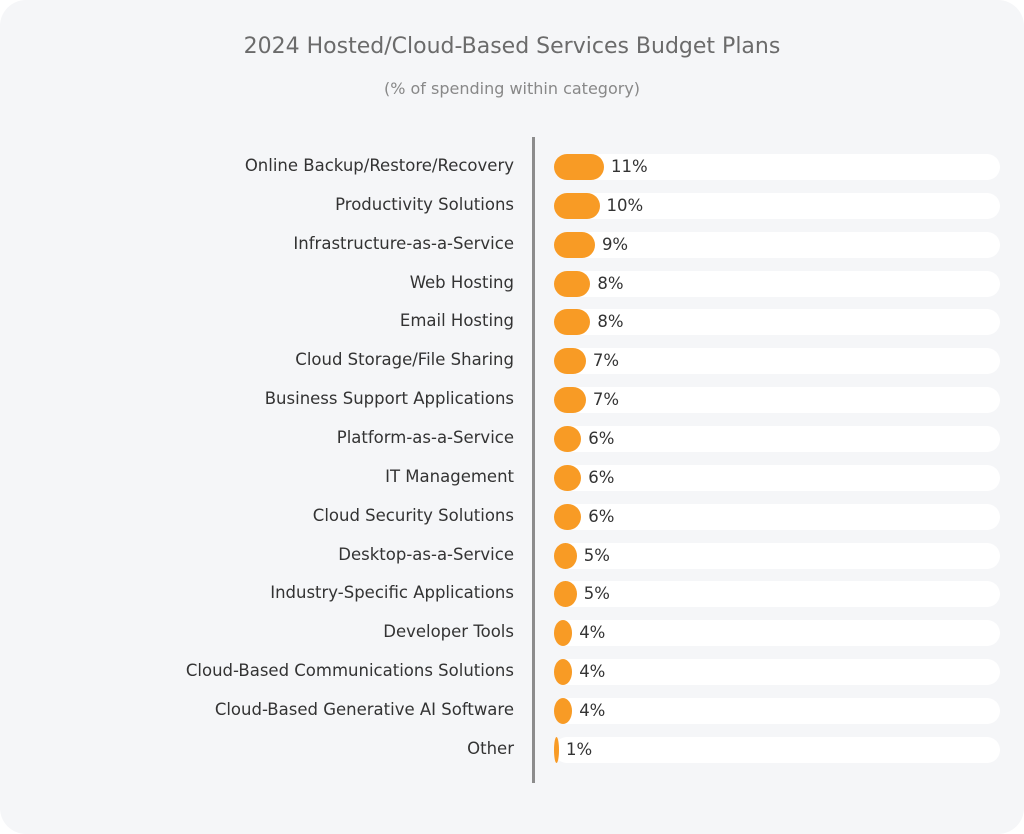 The width and height of the screenshot is (1024, 834). What do you see at coordinates (349, 671) in the screenshot?
I see `category-label: Cloud-Based Communications Solutions` at bounding box center [349, 671].